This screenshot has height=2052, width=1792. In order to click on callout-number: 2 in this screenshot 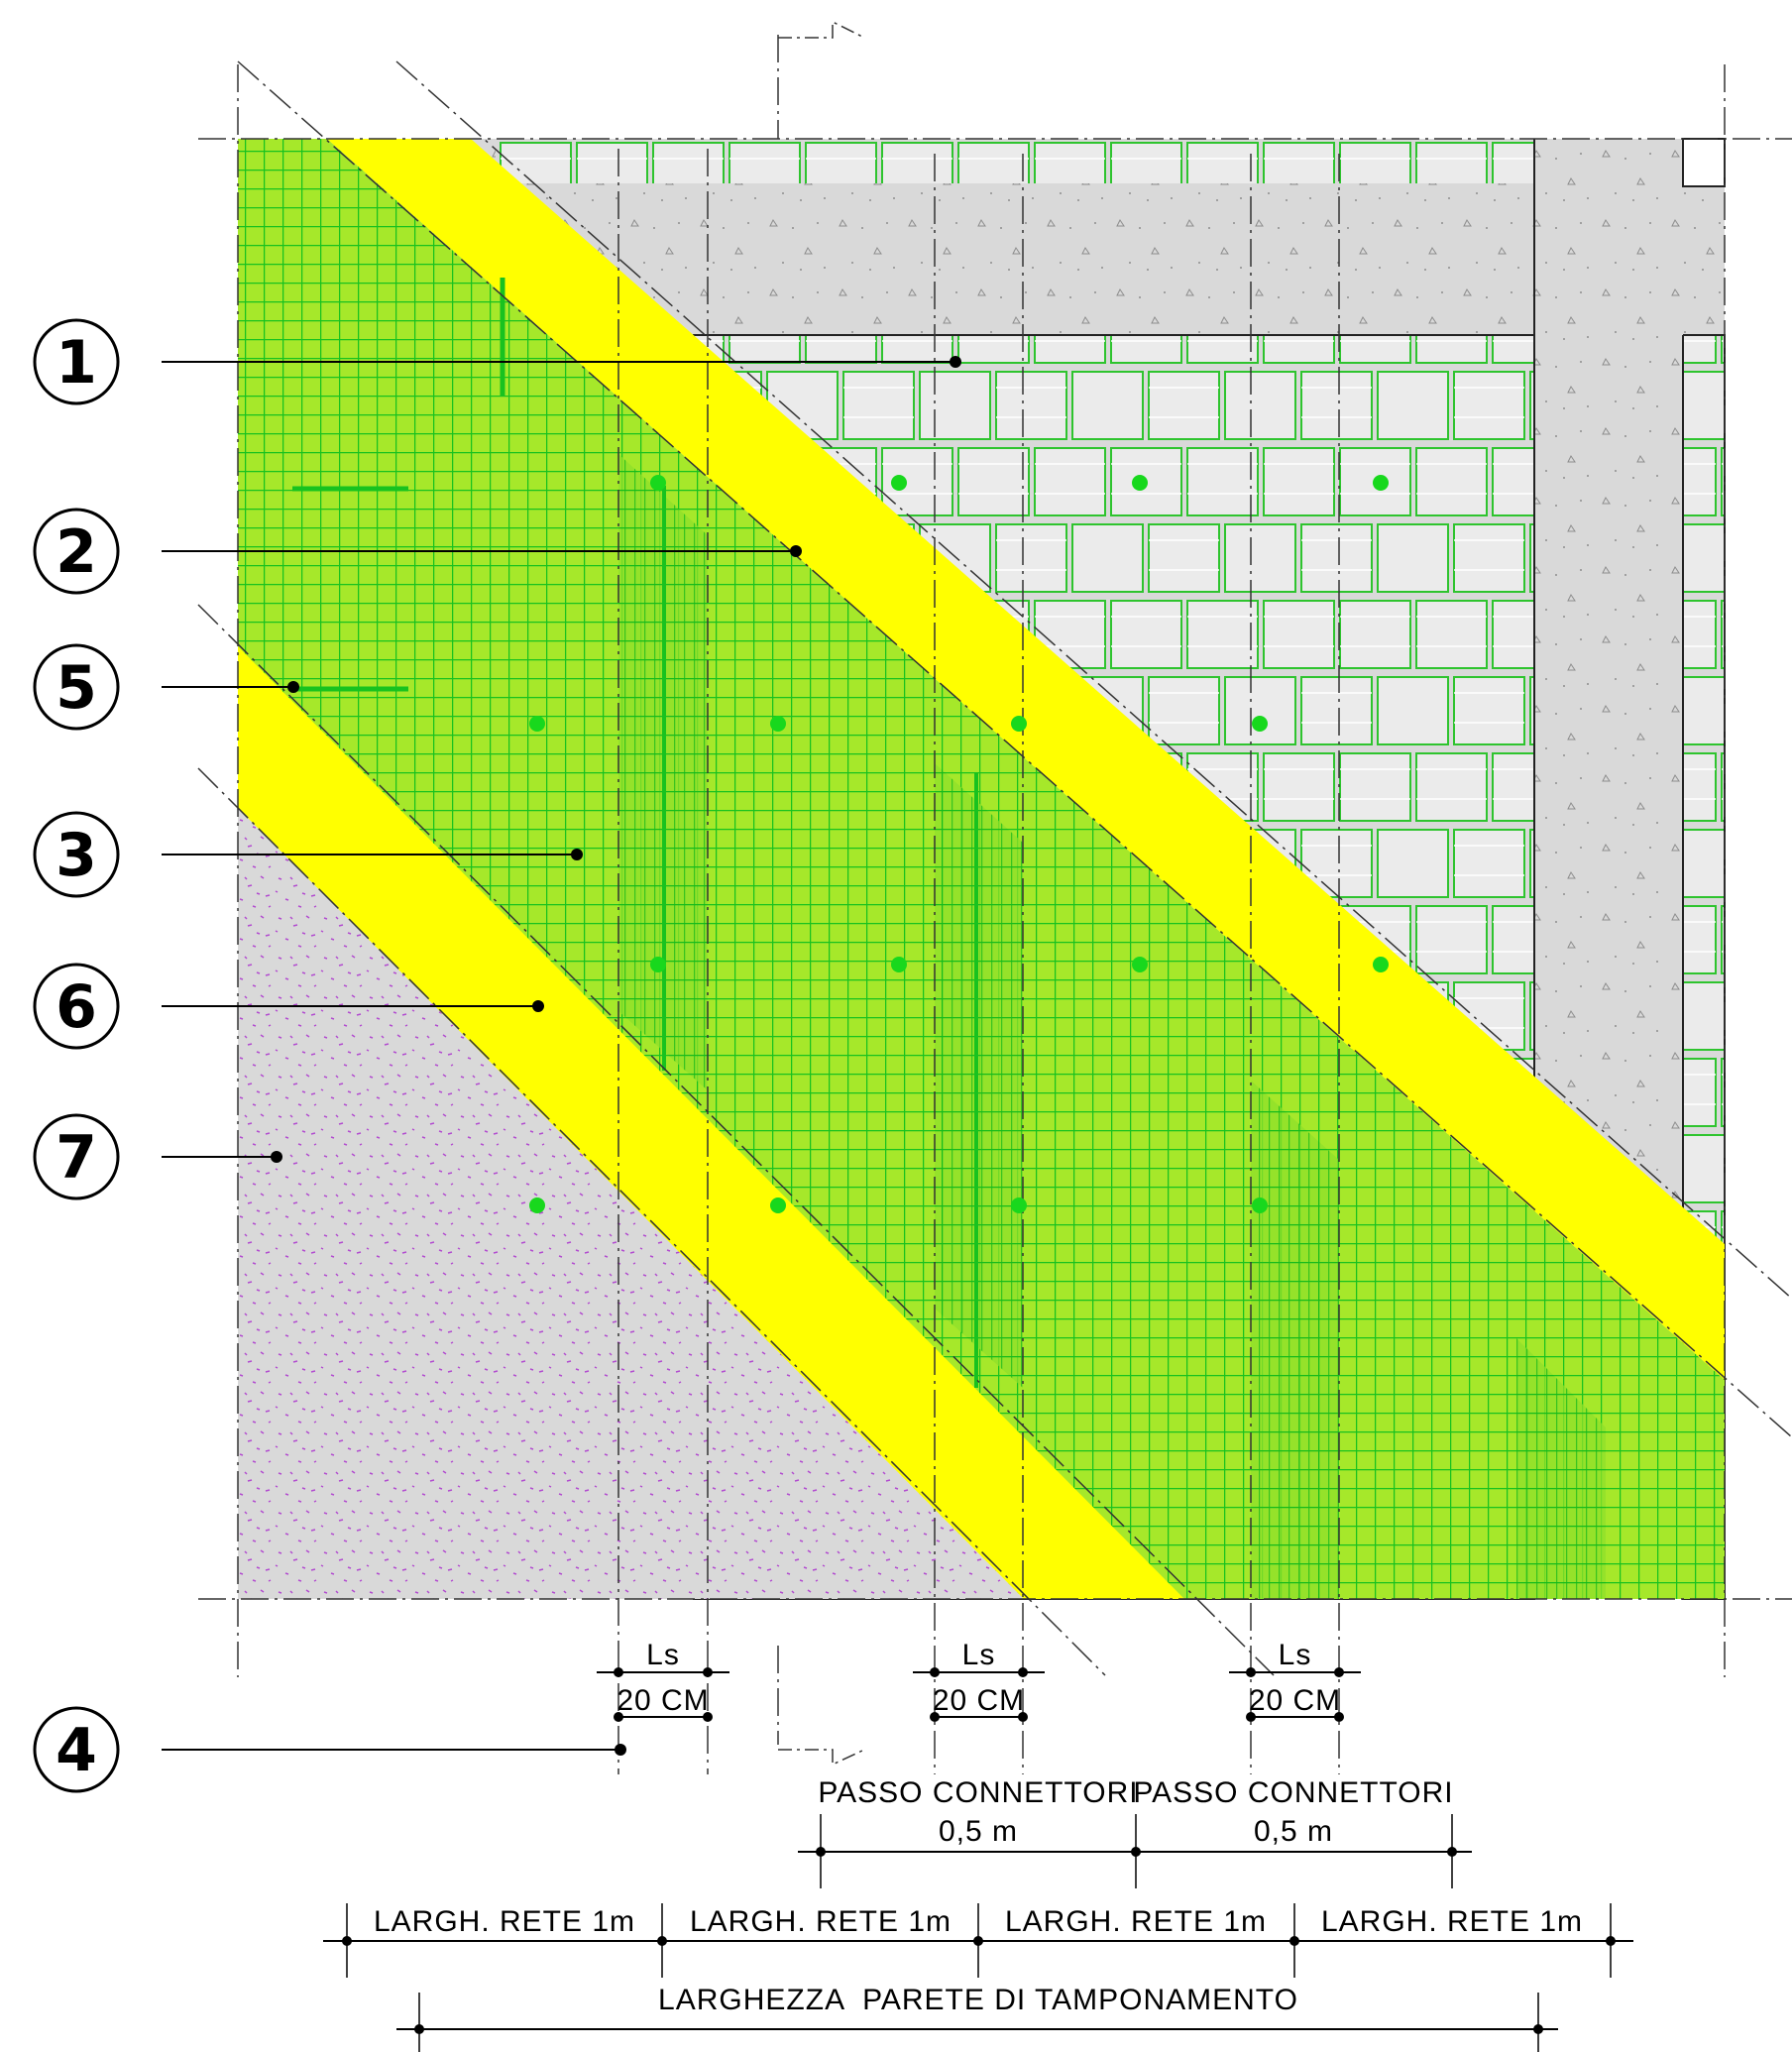, I will do `click(76, 552)`.